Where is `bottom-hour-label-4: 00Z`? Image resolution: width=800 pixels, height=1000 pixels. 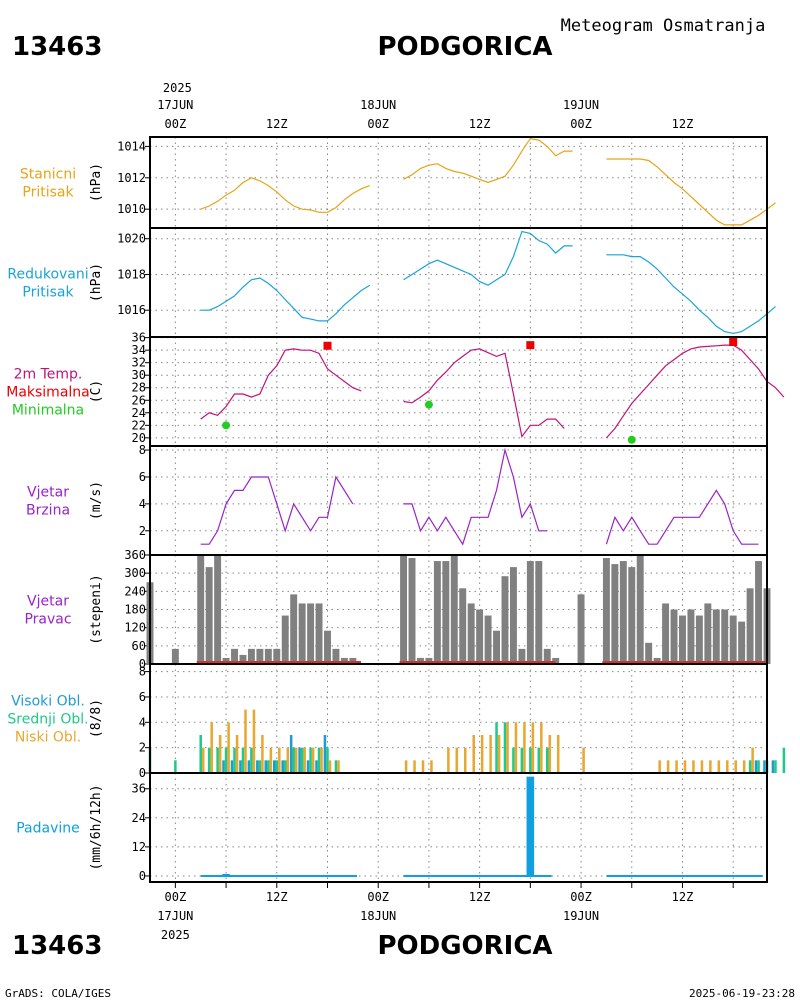 bottom-hour-label-4: 00Z is located at coordinates (581, 897).